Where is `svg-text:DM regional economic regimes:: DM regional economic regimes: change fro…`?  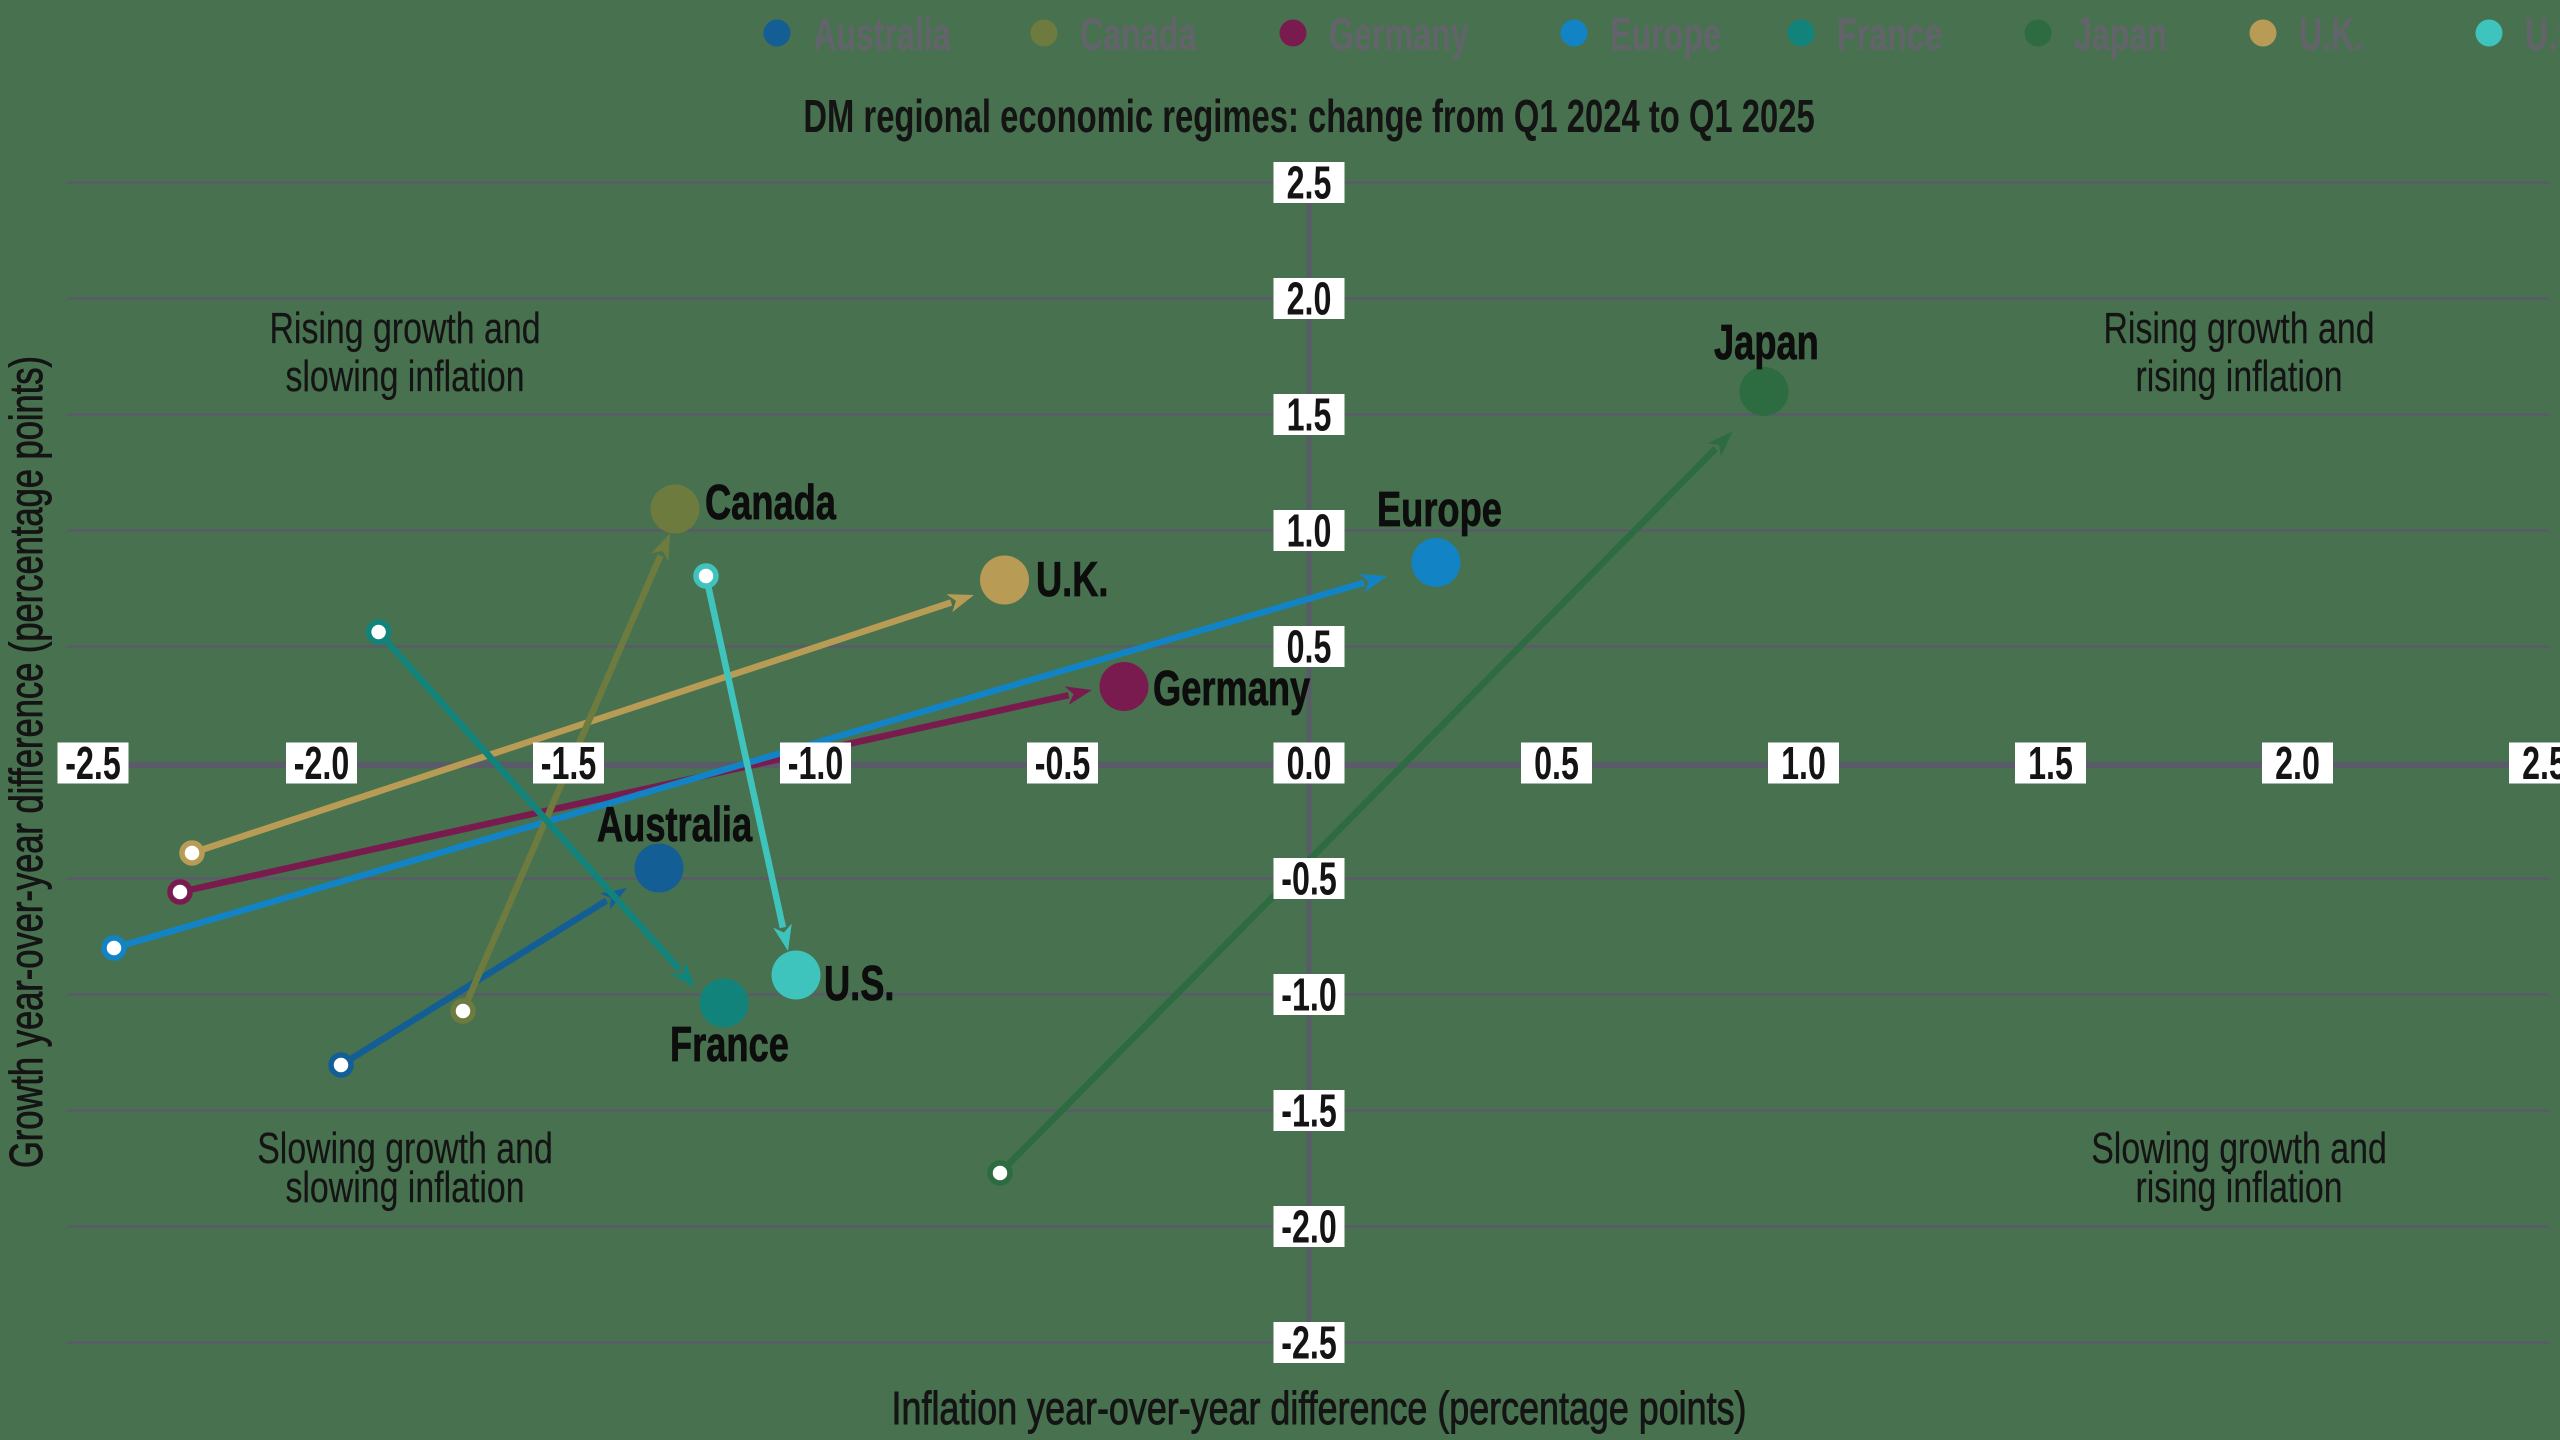
svg-text:DM regional economic regimes:: DM regional economic regimes: change fro… is located at coordinates (1308, 117).